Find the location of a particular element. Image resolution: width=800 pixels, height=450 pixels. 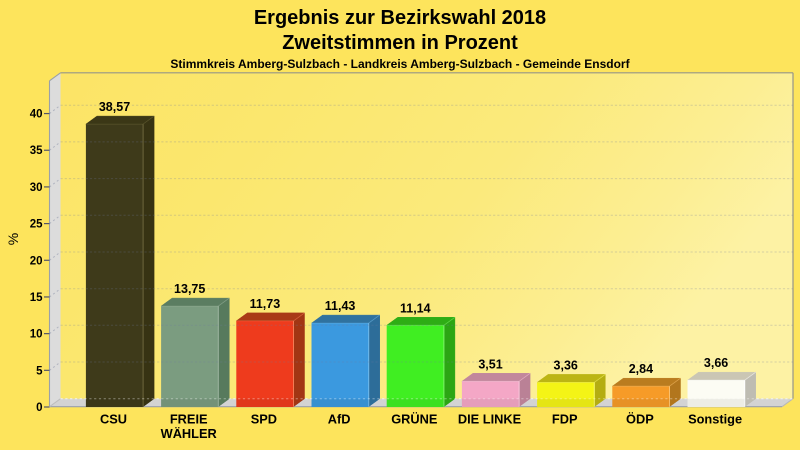

svg-text: 0 is located at coordinates (39, 408).